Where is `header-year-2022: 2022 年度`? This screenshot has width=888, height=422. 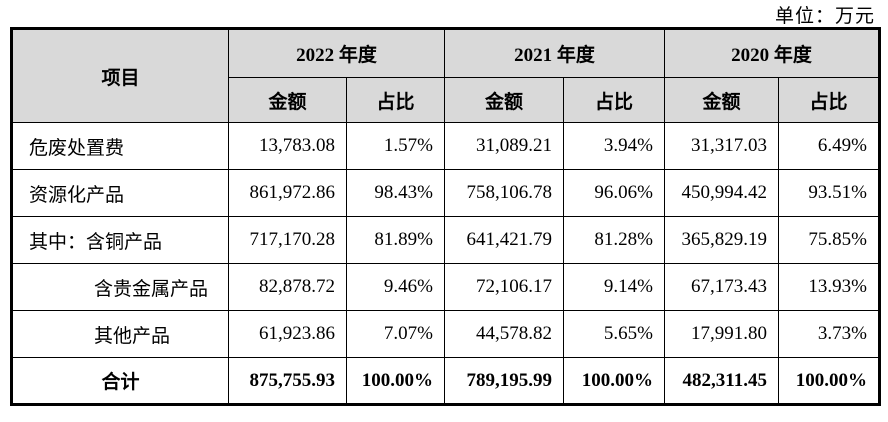
header-year-2022: 2022 年度 is located at coordinates (336, 53).